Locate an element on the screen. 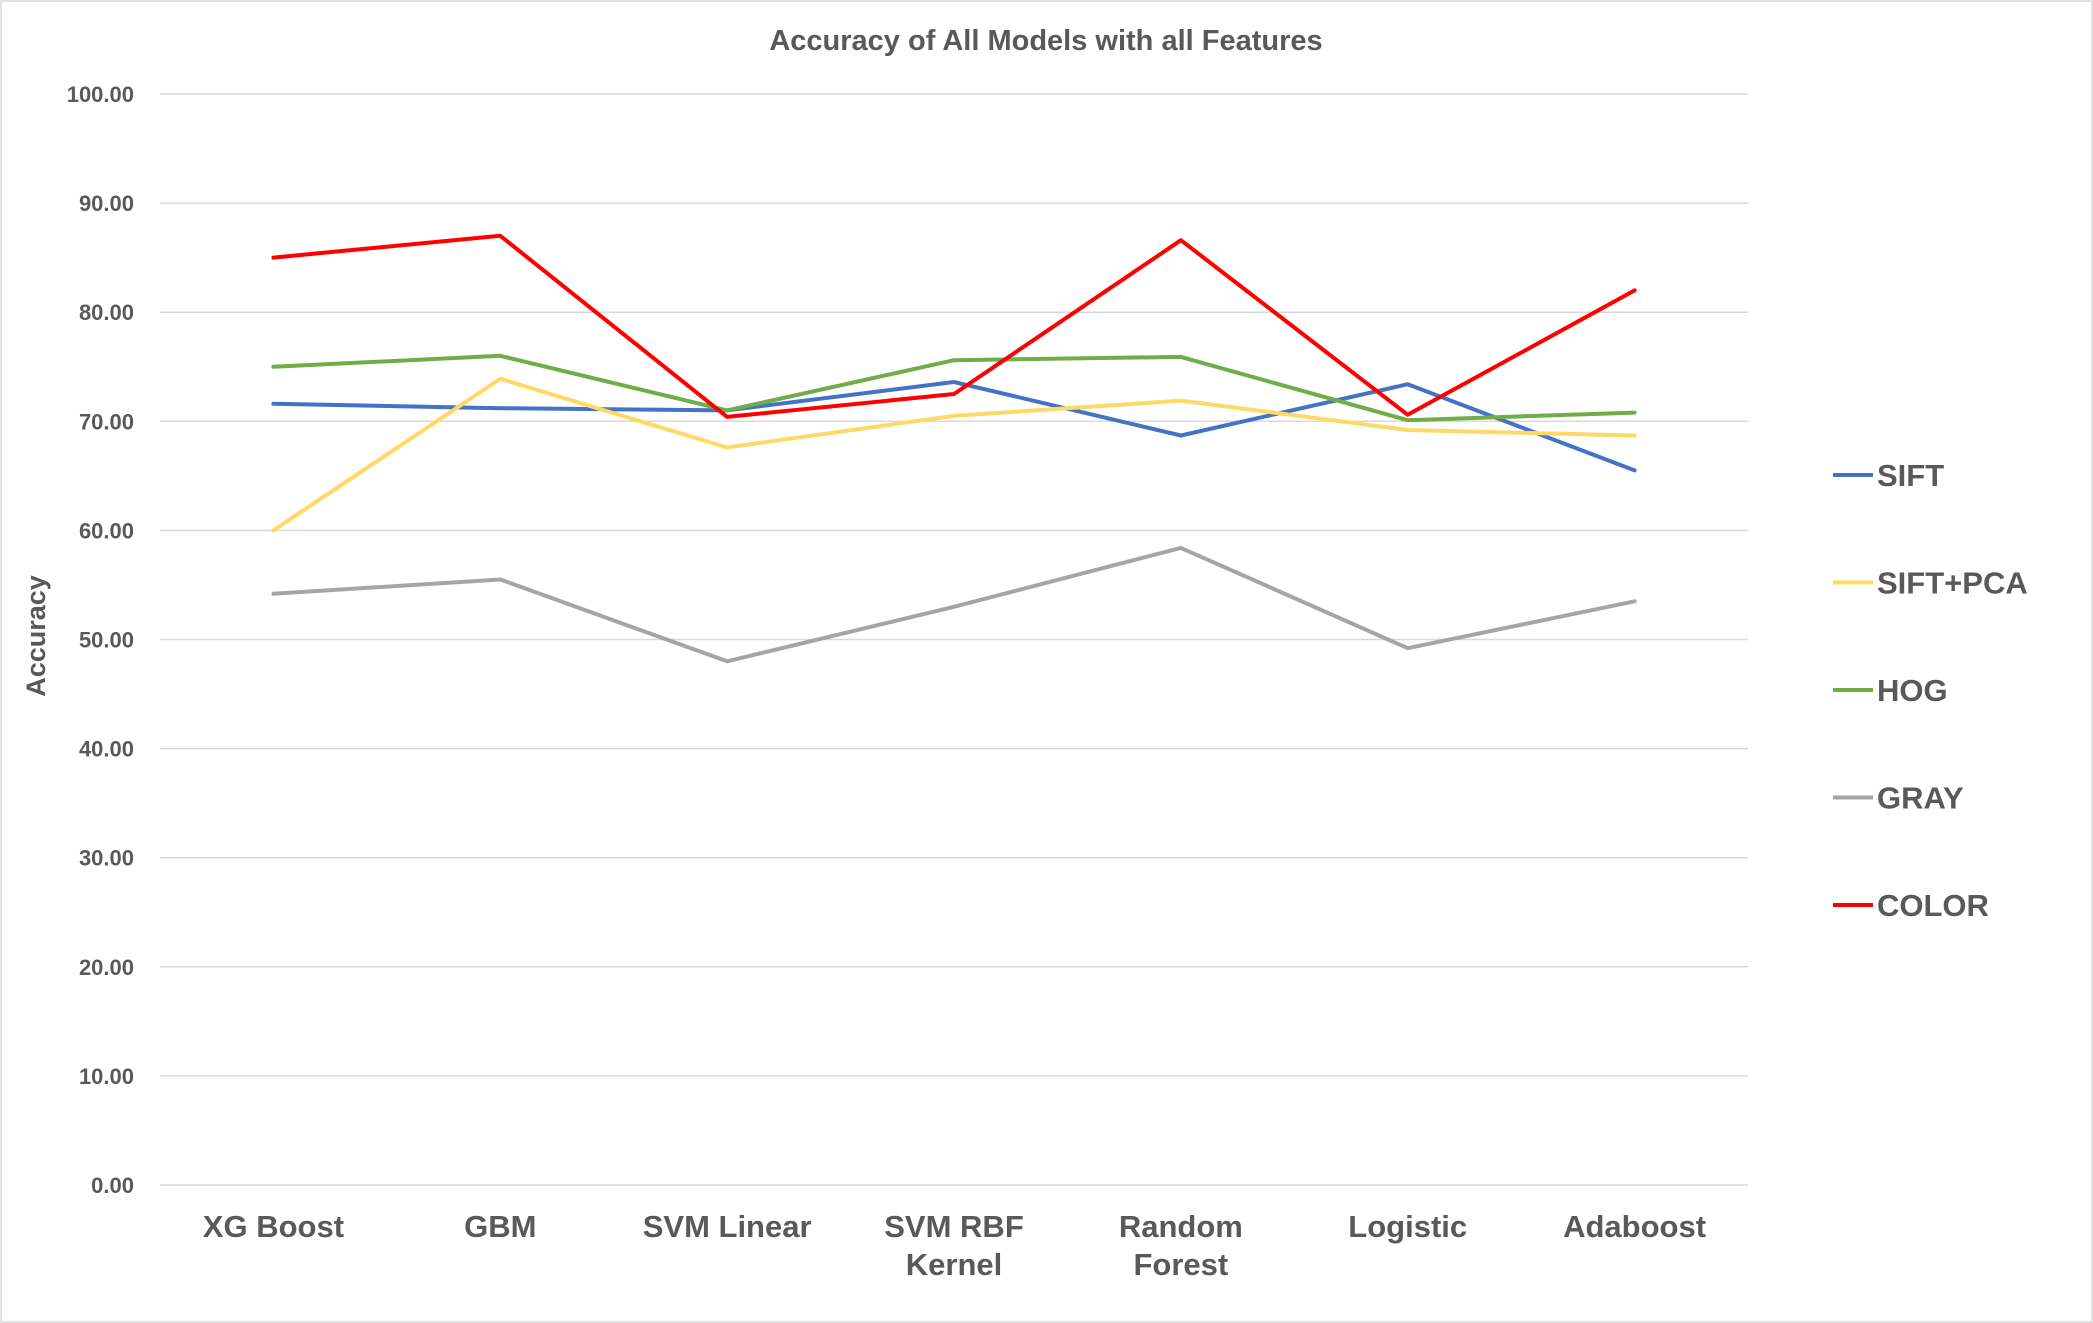 Image resolution: width=2093 pixels, height=1323 pixels. legend-label-sift-pca: SIFT+PCA is located at coordinates (1952, 583).